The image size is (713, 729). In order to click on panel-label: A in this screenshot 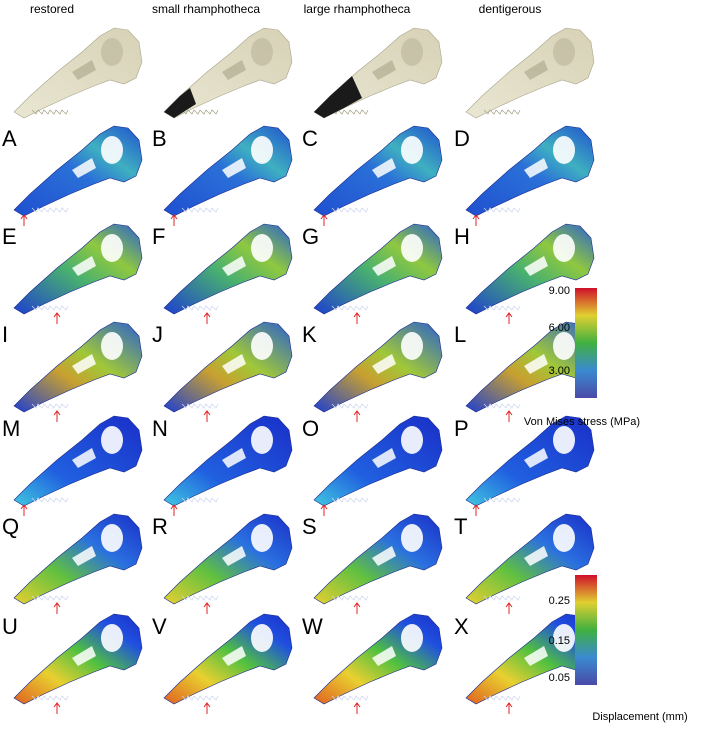, I will do `click(9, 138)`.